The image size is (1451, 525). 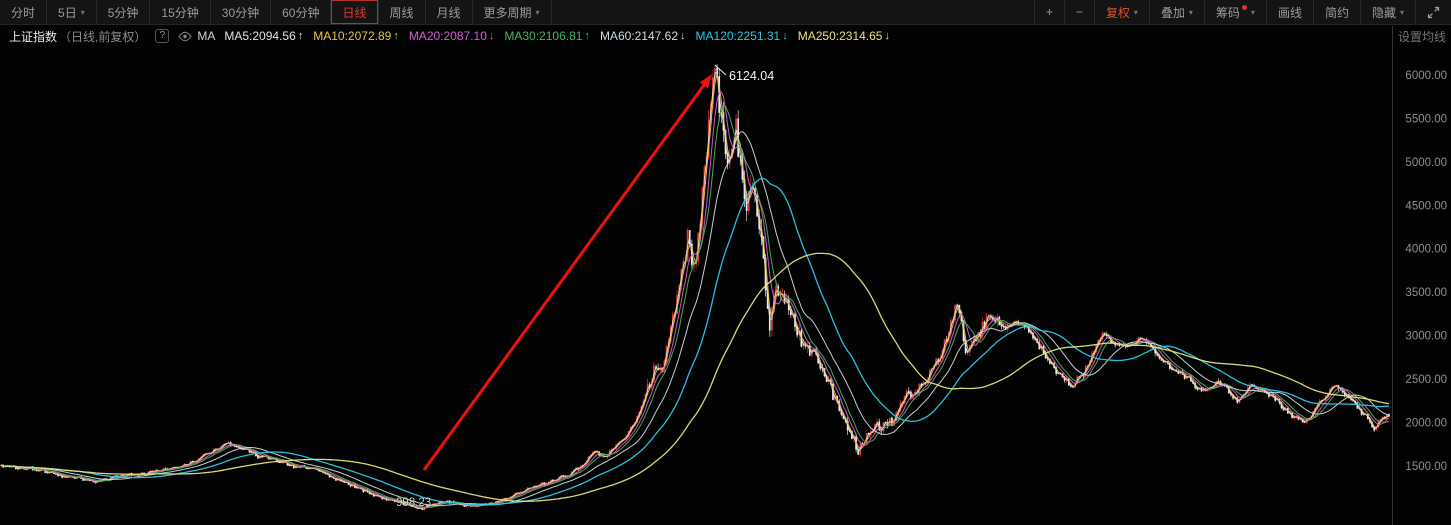 What do you see at coordinates (507, 12) in the screenshot?
I see `period-more-label: 更多周期` at bounding box center [507, 12].